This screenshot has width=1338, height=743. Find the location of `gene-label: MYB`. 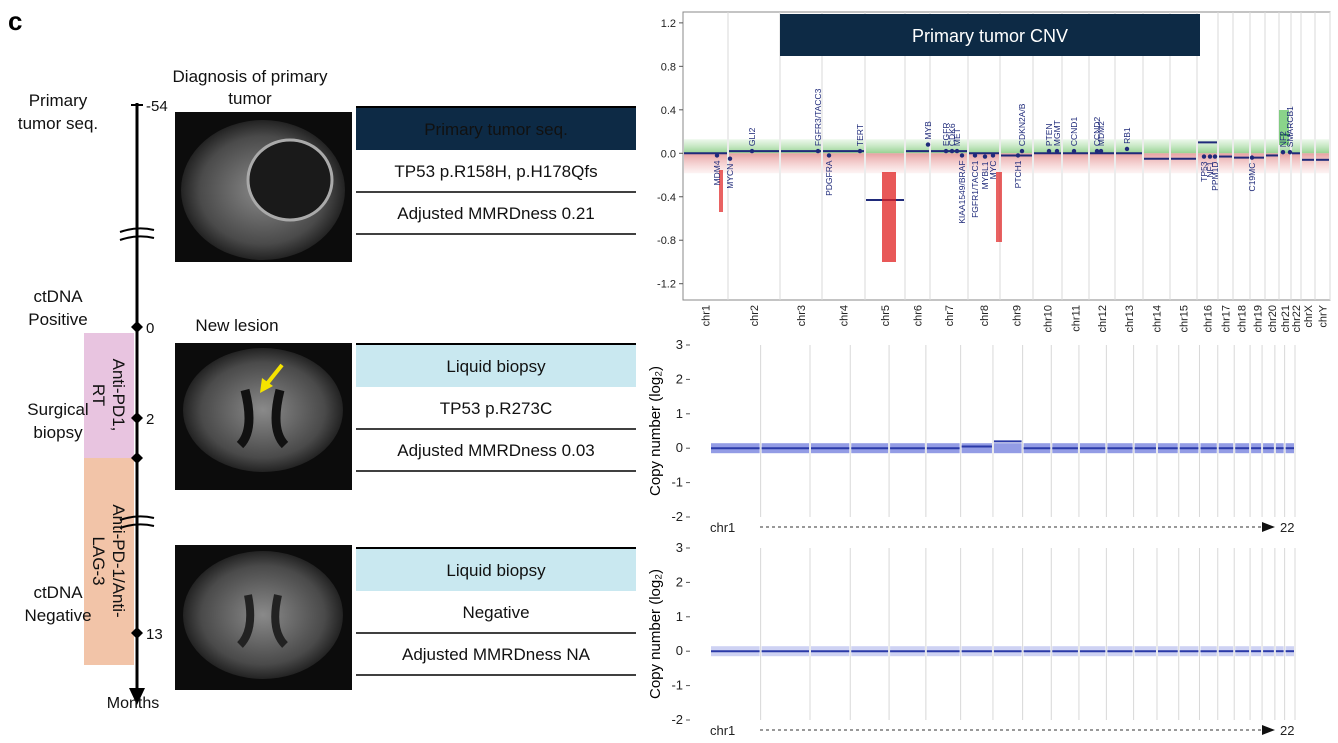

gene-label: MYB is located at coordinates (928, 130).